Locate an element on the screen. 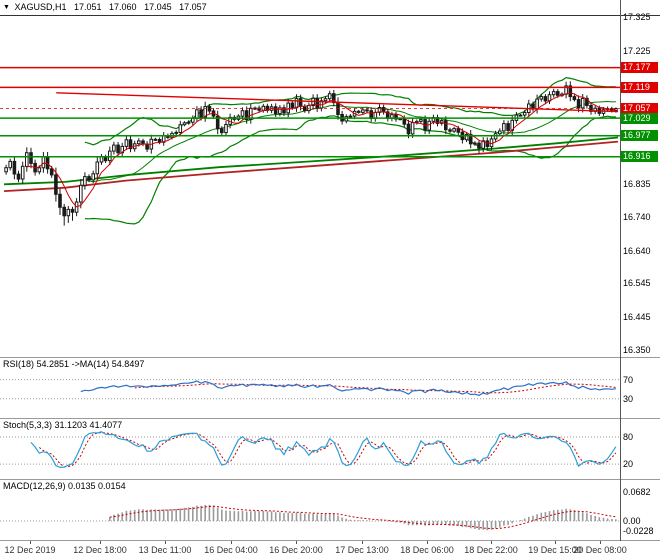 This screenshot has height=560, width=660. rsi-panel: 70 30 RSI(18) 54.2851 ->MA(14) 54.8497 is located at coordinates (330, 388).